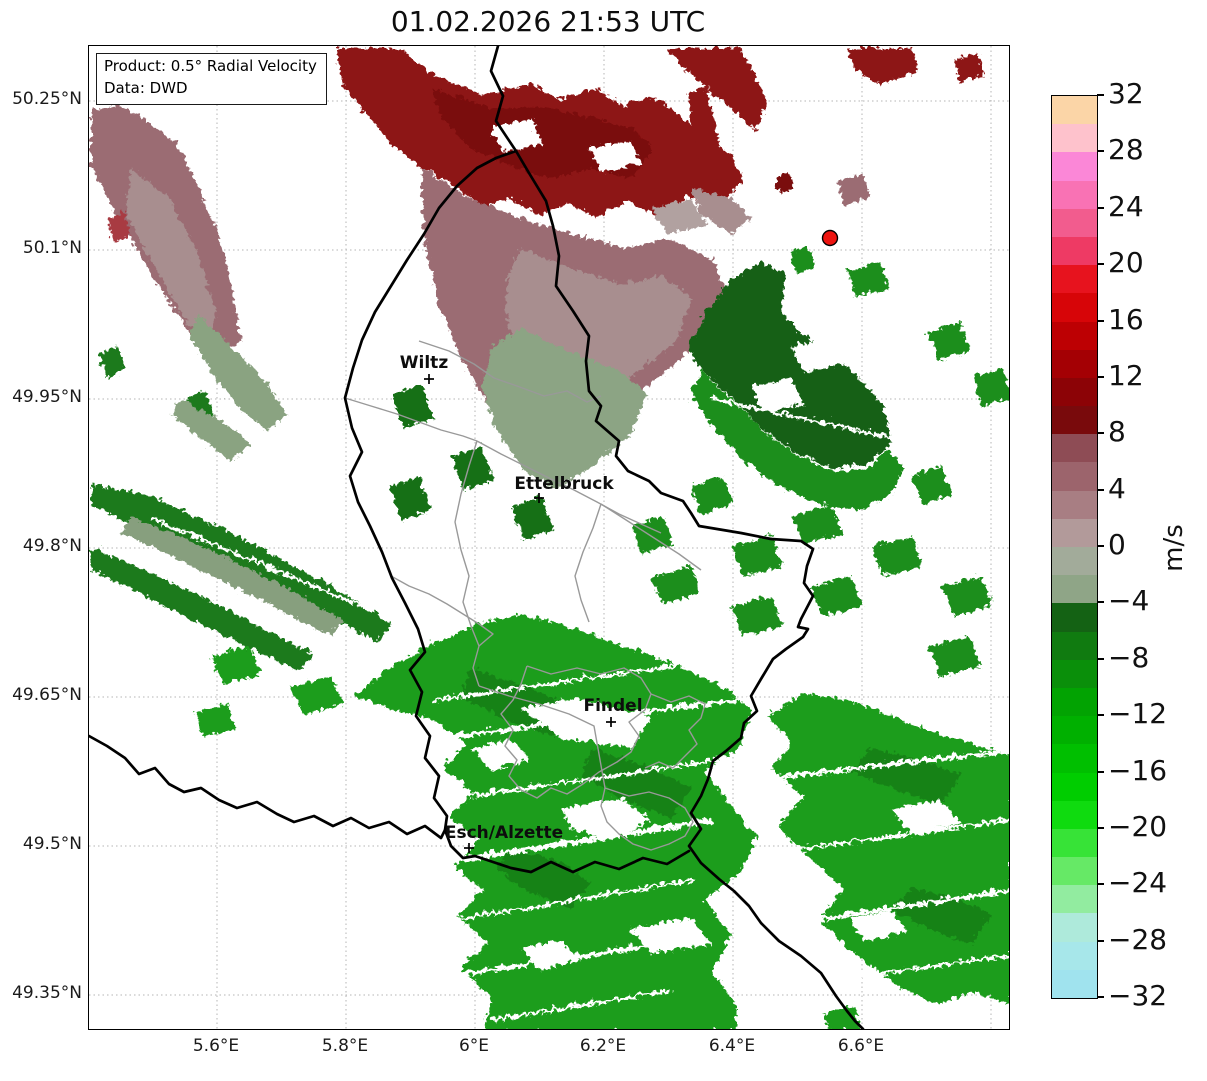 This screenshot has width=1207, height=1081. What do you see at coordinates (210, 66) in the screenshot?
I see `product-info-line1: Product: 0.5° Radial Velocity` at bounding box center [210, 66].